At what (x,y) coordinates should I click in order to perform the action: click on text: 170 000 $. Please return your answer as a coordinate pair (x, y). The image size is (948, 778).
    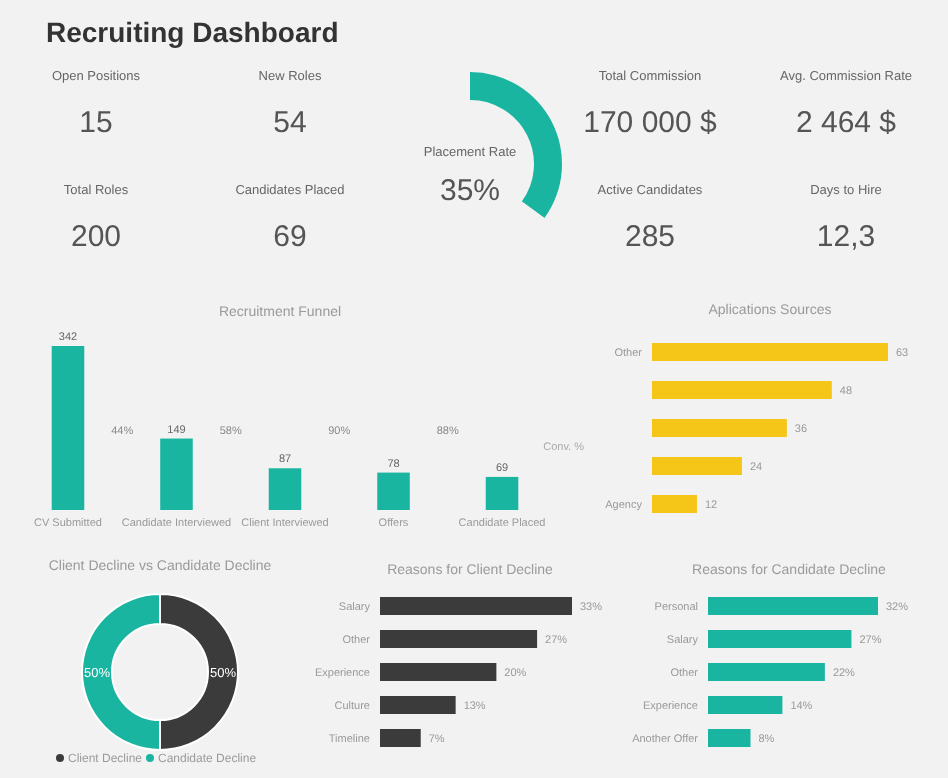
    Looking at the image, I should click on (651, 123).